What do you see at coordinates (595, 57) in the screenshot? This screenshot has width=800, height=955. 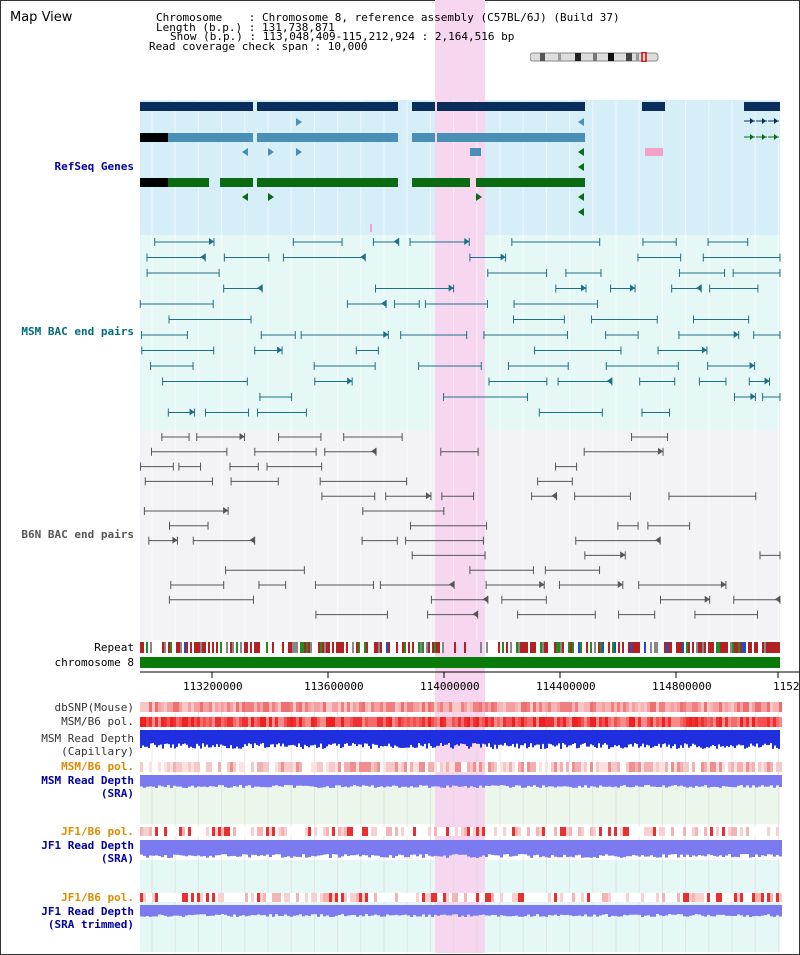 I see `chromosome-ideogram` at bounding box center [595, 57].